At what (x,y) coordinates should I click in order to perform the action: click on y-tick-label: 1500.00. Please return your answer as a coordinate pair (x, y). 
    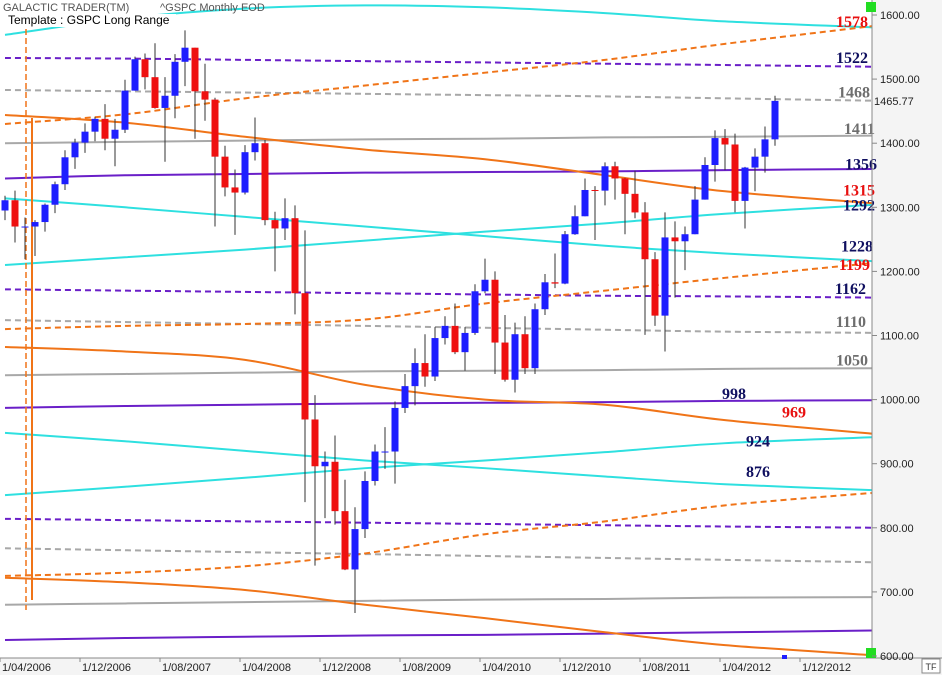
    Looking at the image, I should click on (900, 80).